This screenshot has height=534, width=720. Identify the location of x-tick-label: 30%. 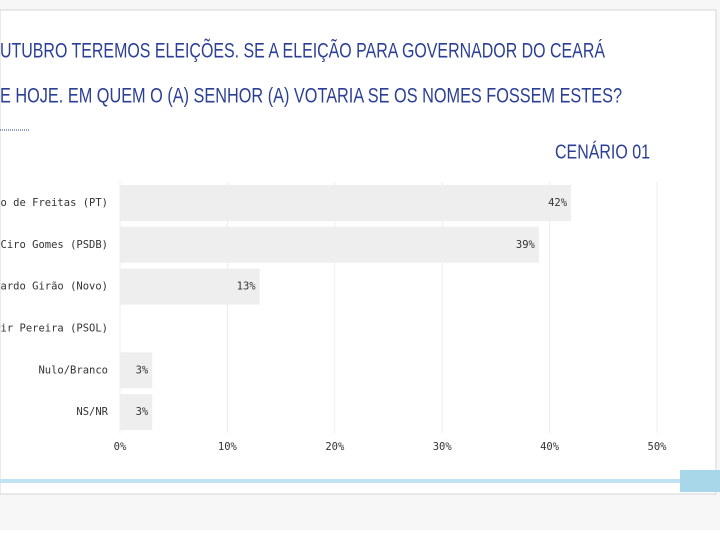
(443, 447).